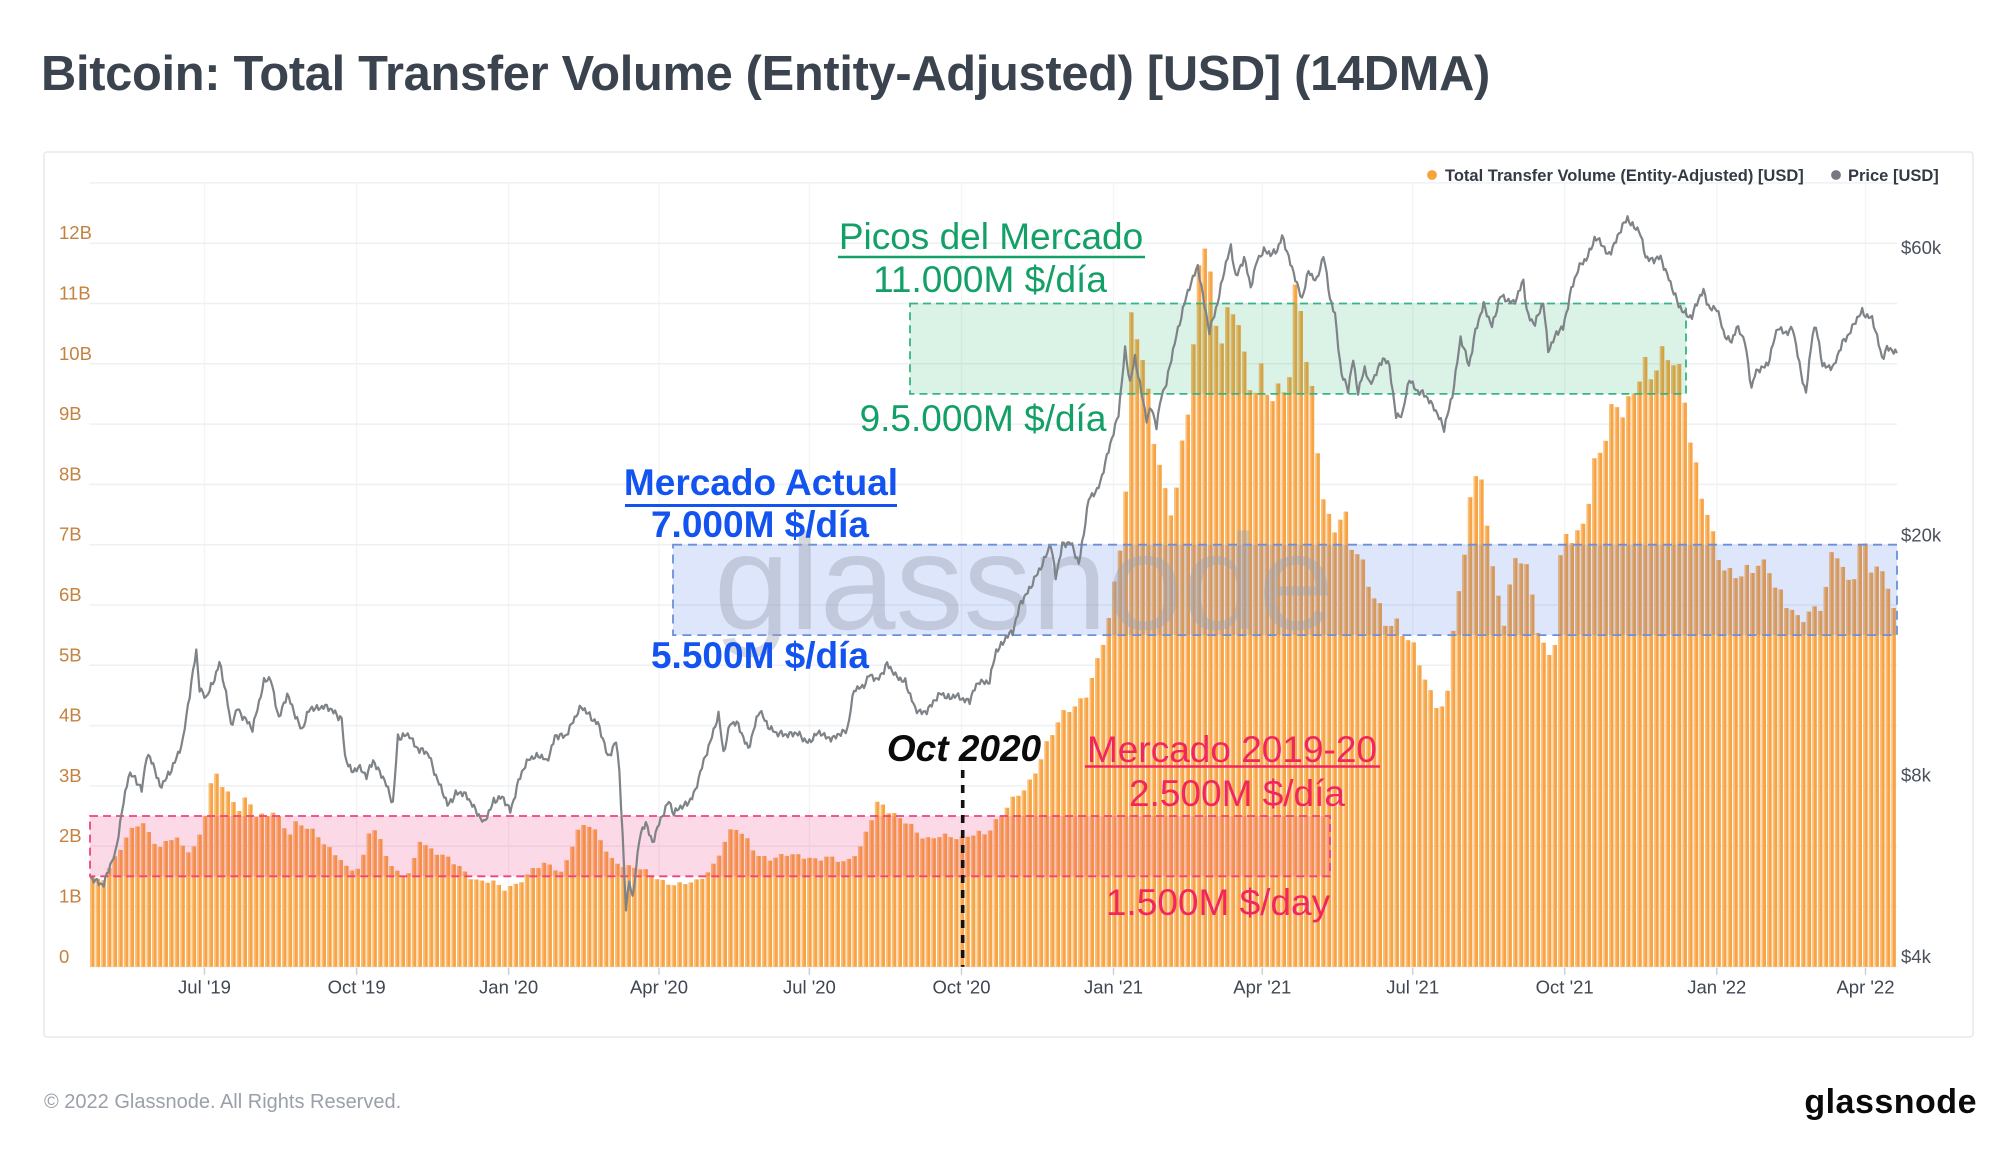 The height and width of the screenshot is (1158, 2000). Describe the element at coordinates (70, 654) in the screenshot. I see `svg-text: 5B` at that location.